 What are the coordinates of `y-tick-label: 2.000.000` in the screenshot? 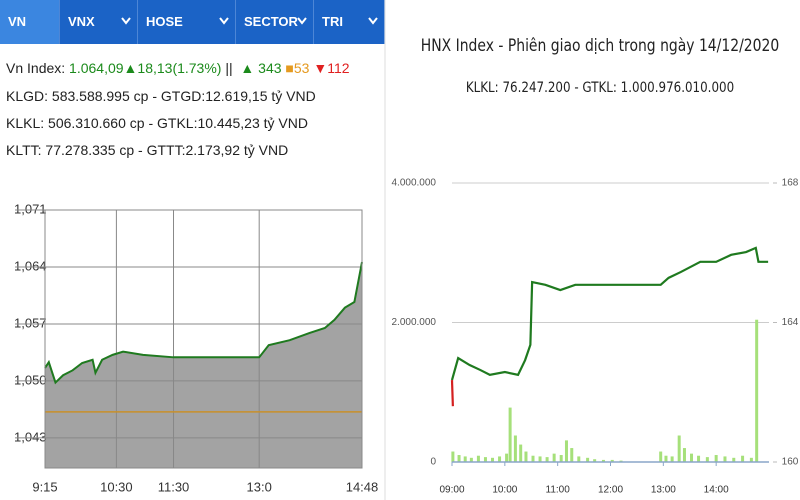 It's located at (414, 322).